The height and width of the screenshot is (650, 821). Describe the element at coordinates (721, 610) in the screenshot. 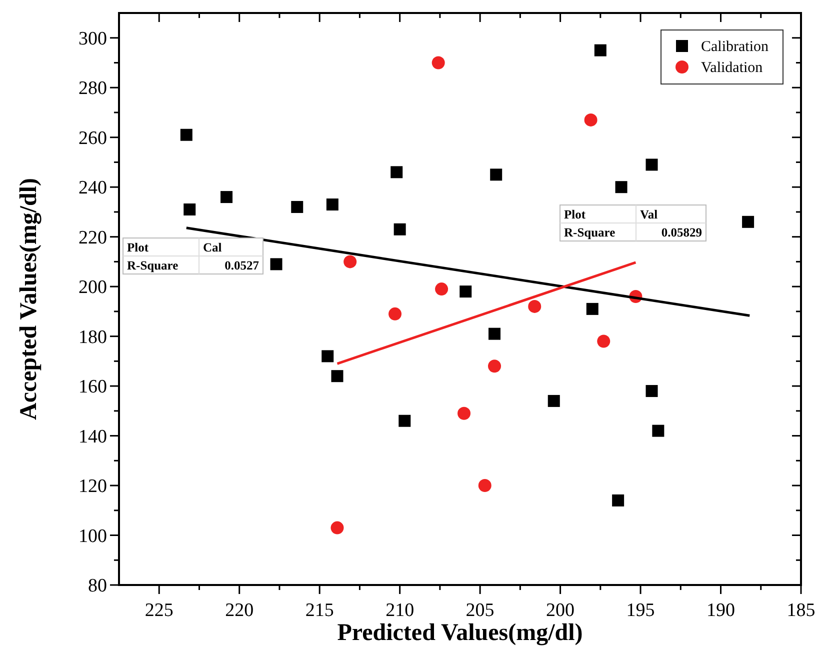

I see `x-tick-label: 190` at that location.